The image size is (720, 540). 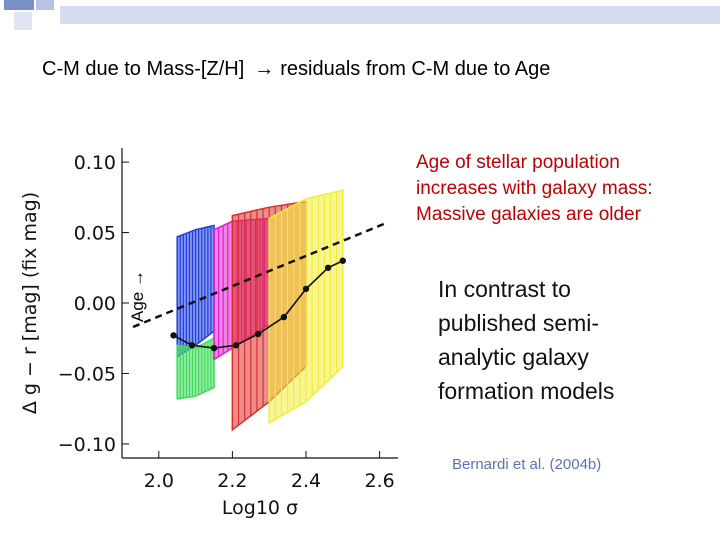 What do you see at coordinates (23, 21) in the screenshot?
I see `corner-square-faint` at bounding box center [23, 21].